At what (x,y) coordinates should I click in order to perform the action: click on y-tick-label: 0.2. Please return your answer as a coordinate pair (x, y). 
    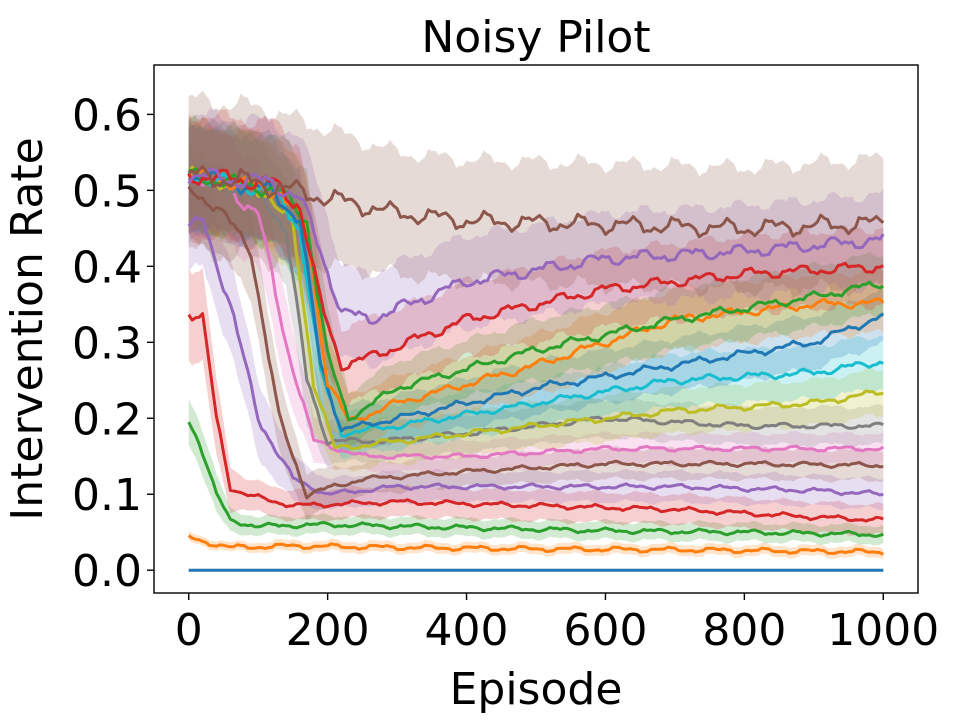
    Looking at the image, I should click on (107, 419).